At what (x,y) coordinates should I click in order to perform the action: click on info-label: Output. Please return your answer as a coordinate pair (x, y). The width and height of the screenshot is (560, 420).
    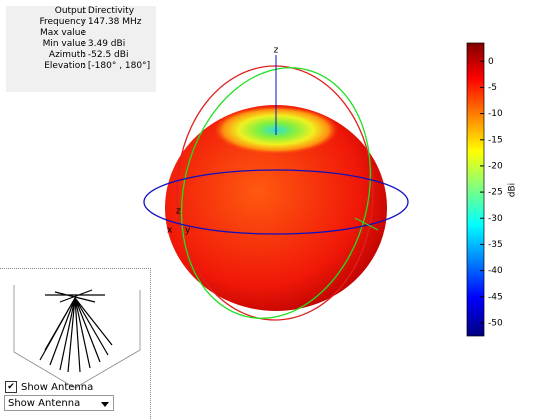
    Looking at the image, I should click on (70, 11).